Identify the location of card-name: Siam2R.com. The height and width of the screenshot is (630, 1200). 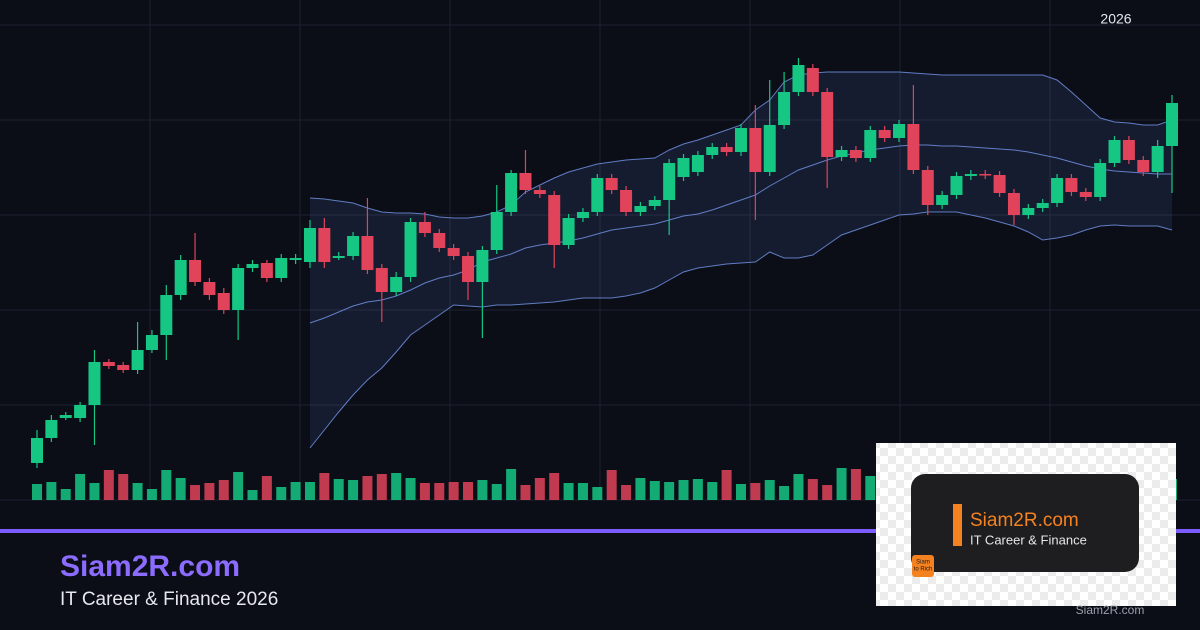
(1024, 520).